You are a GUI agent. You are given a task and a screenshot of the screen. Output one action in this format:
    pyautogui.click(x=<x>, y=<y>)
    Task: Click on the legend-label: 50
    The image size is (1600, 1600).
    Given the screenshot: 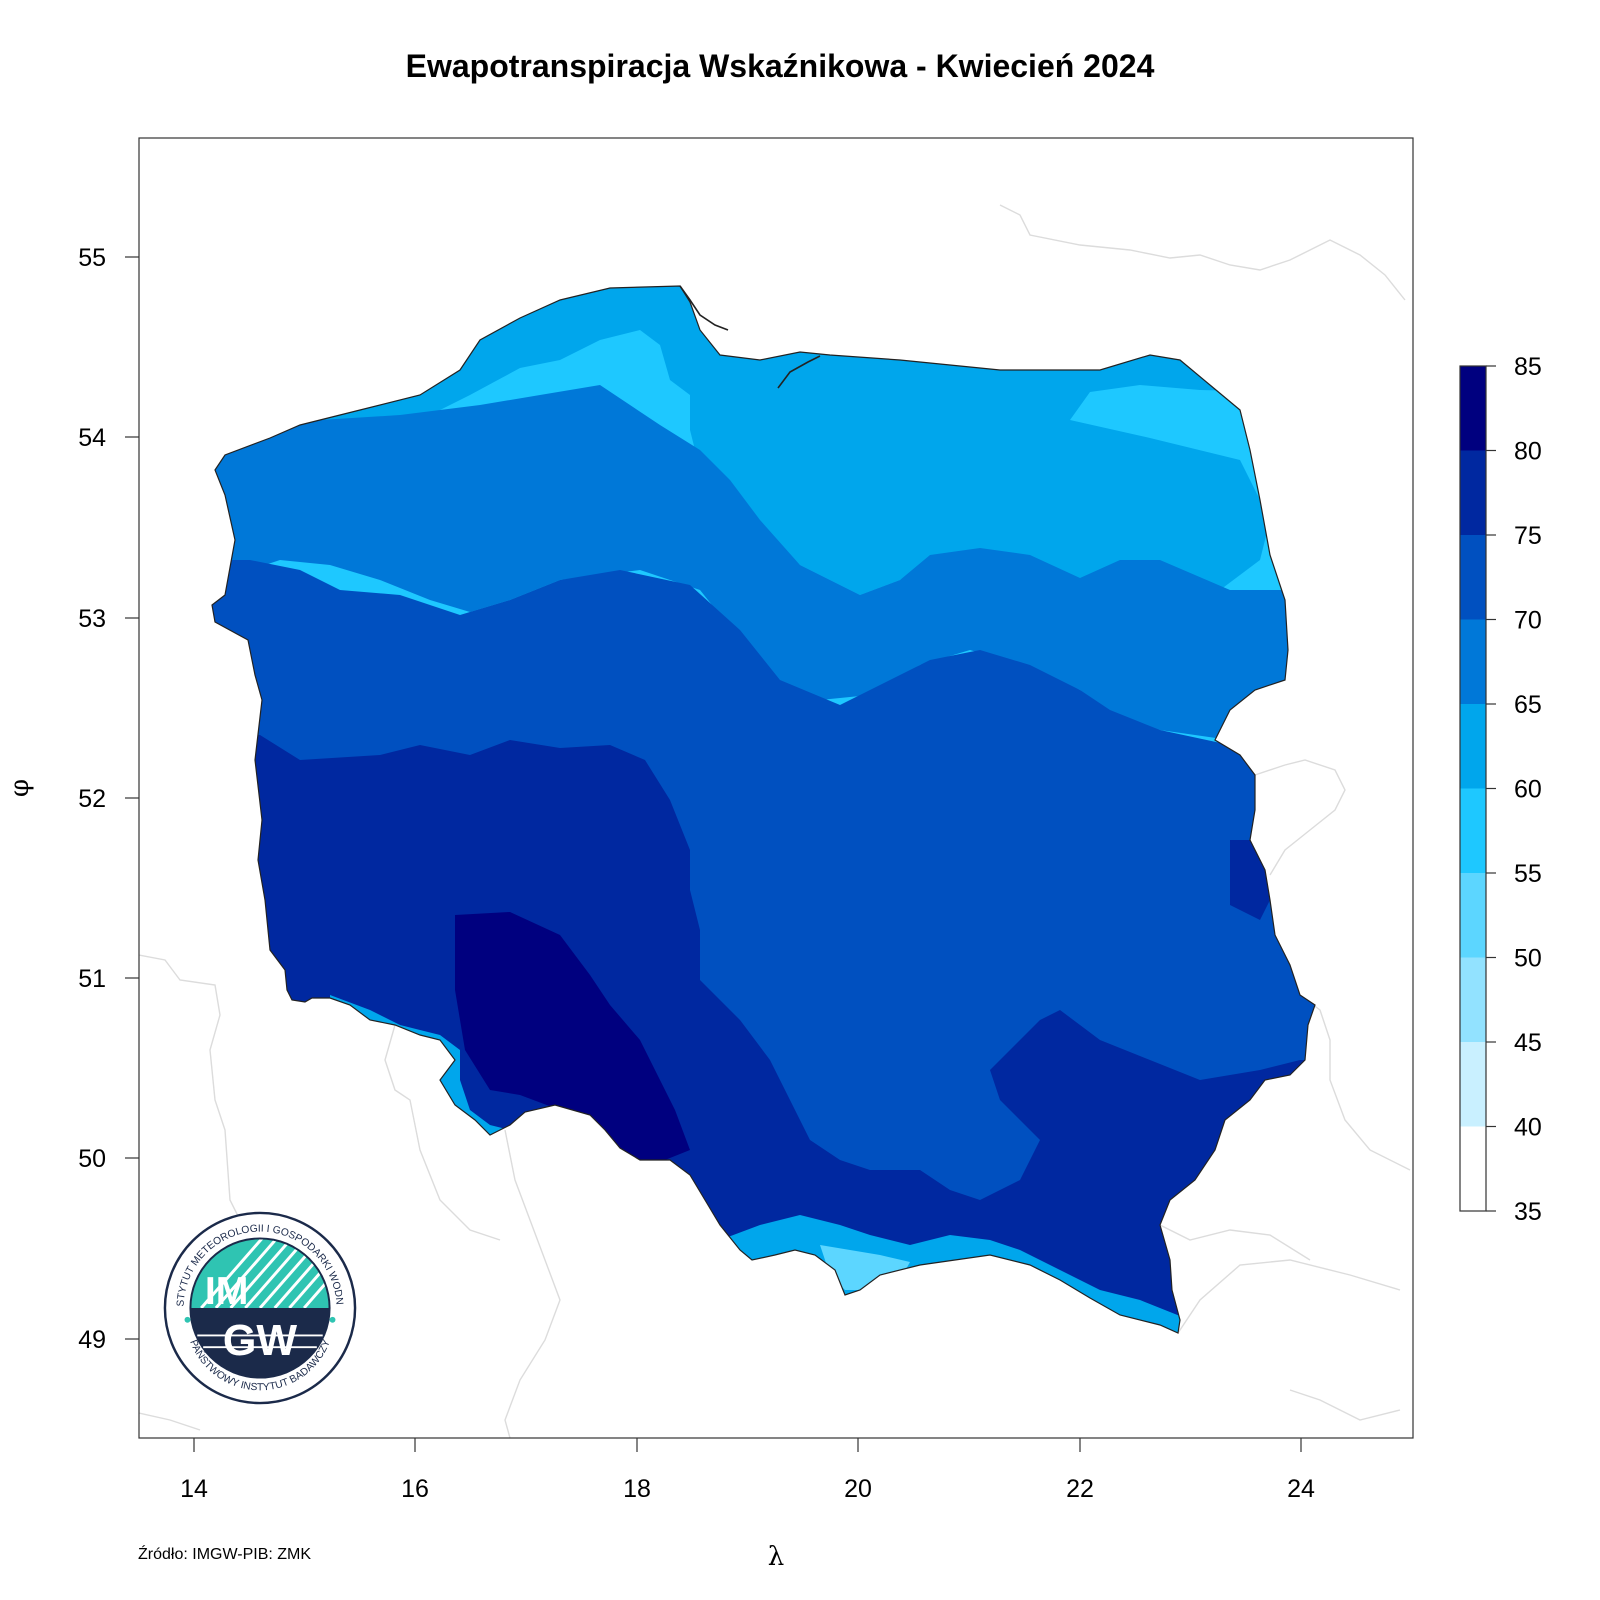 What is the action you would take?
    pyautogui.click(x=1528, y=959)
    